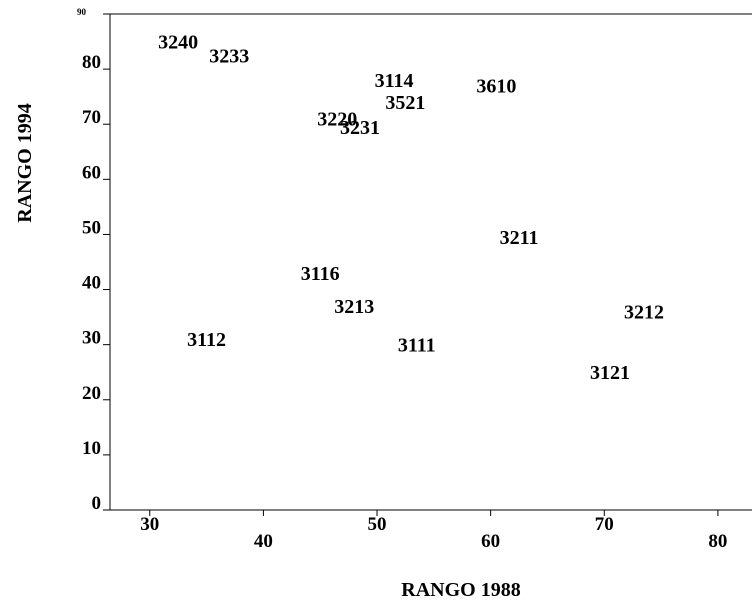  What do you see at coordinates (405, 103) in the screenshot?
I see `point-3521: 3521` at bounding box center [405, 103].